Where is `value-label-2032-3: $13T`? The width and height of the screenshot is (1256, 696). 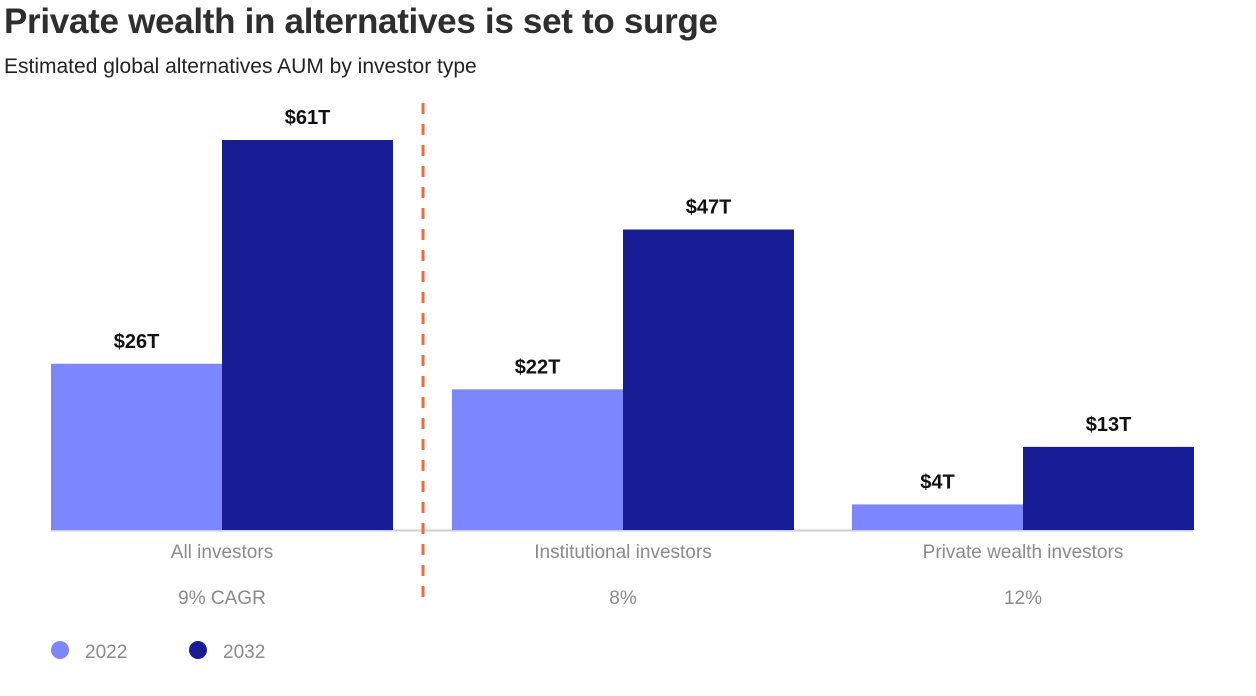 value-label-2032-3: $13T is located at coordinates (1109, 425).